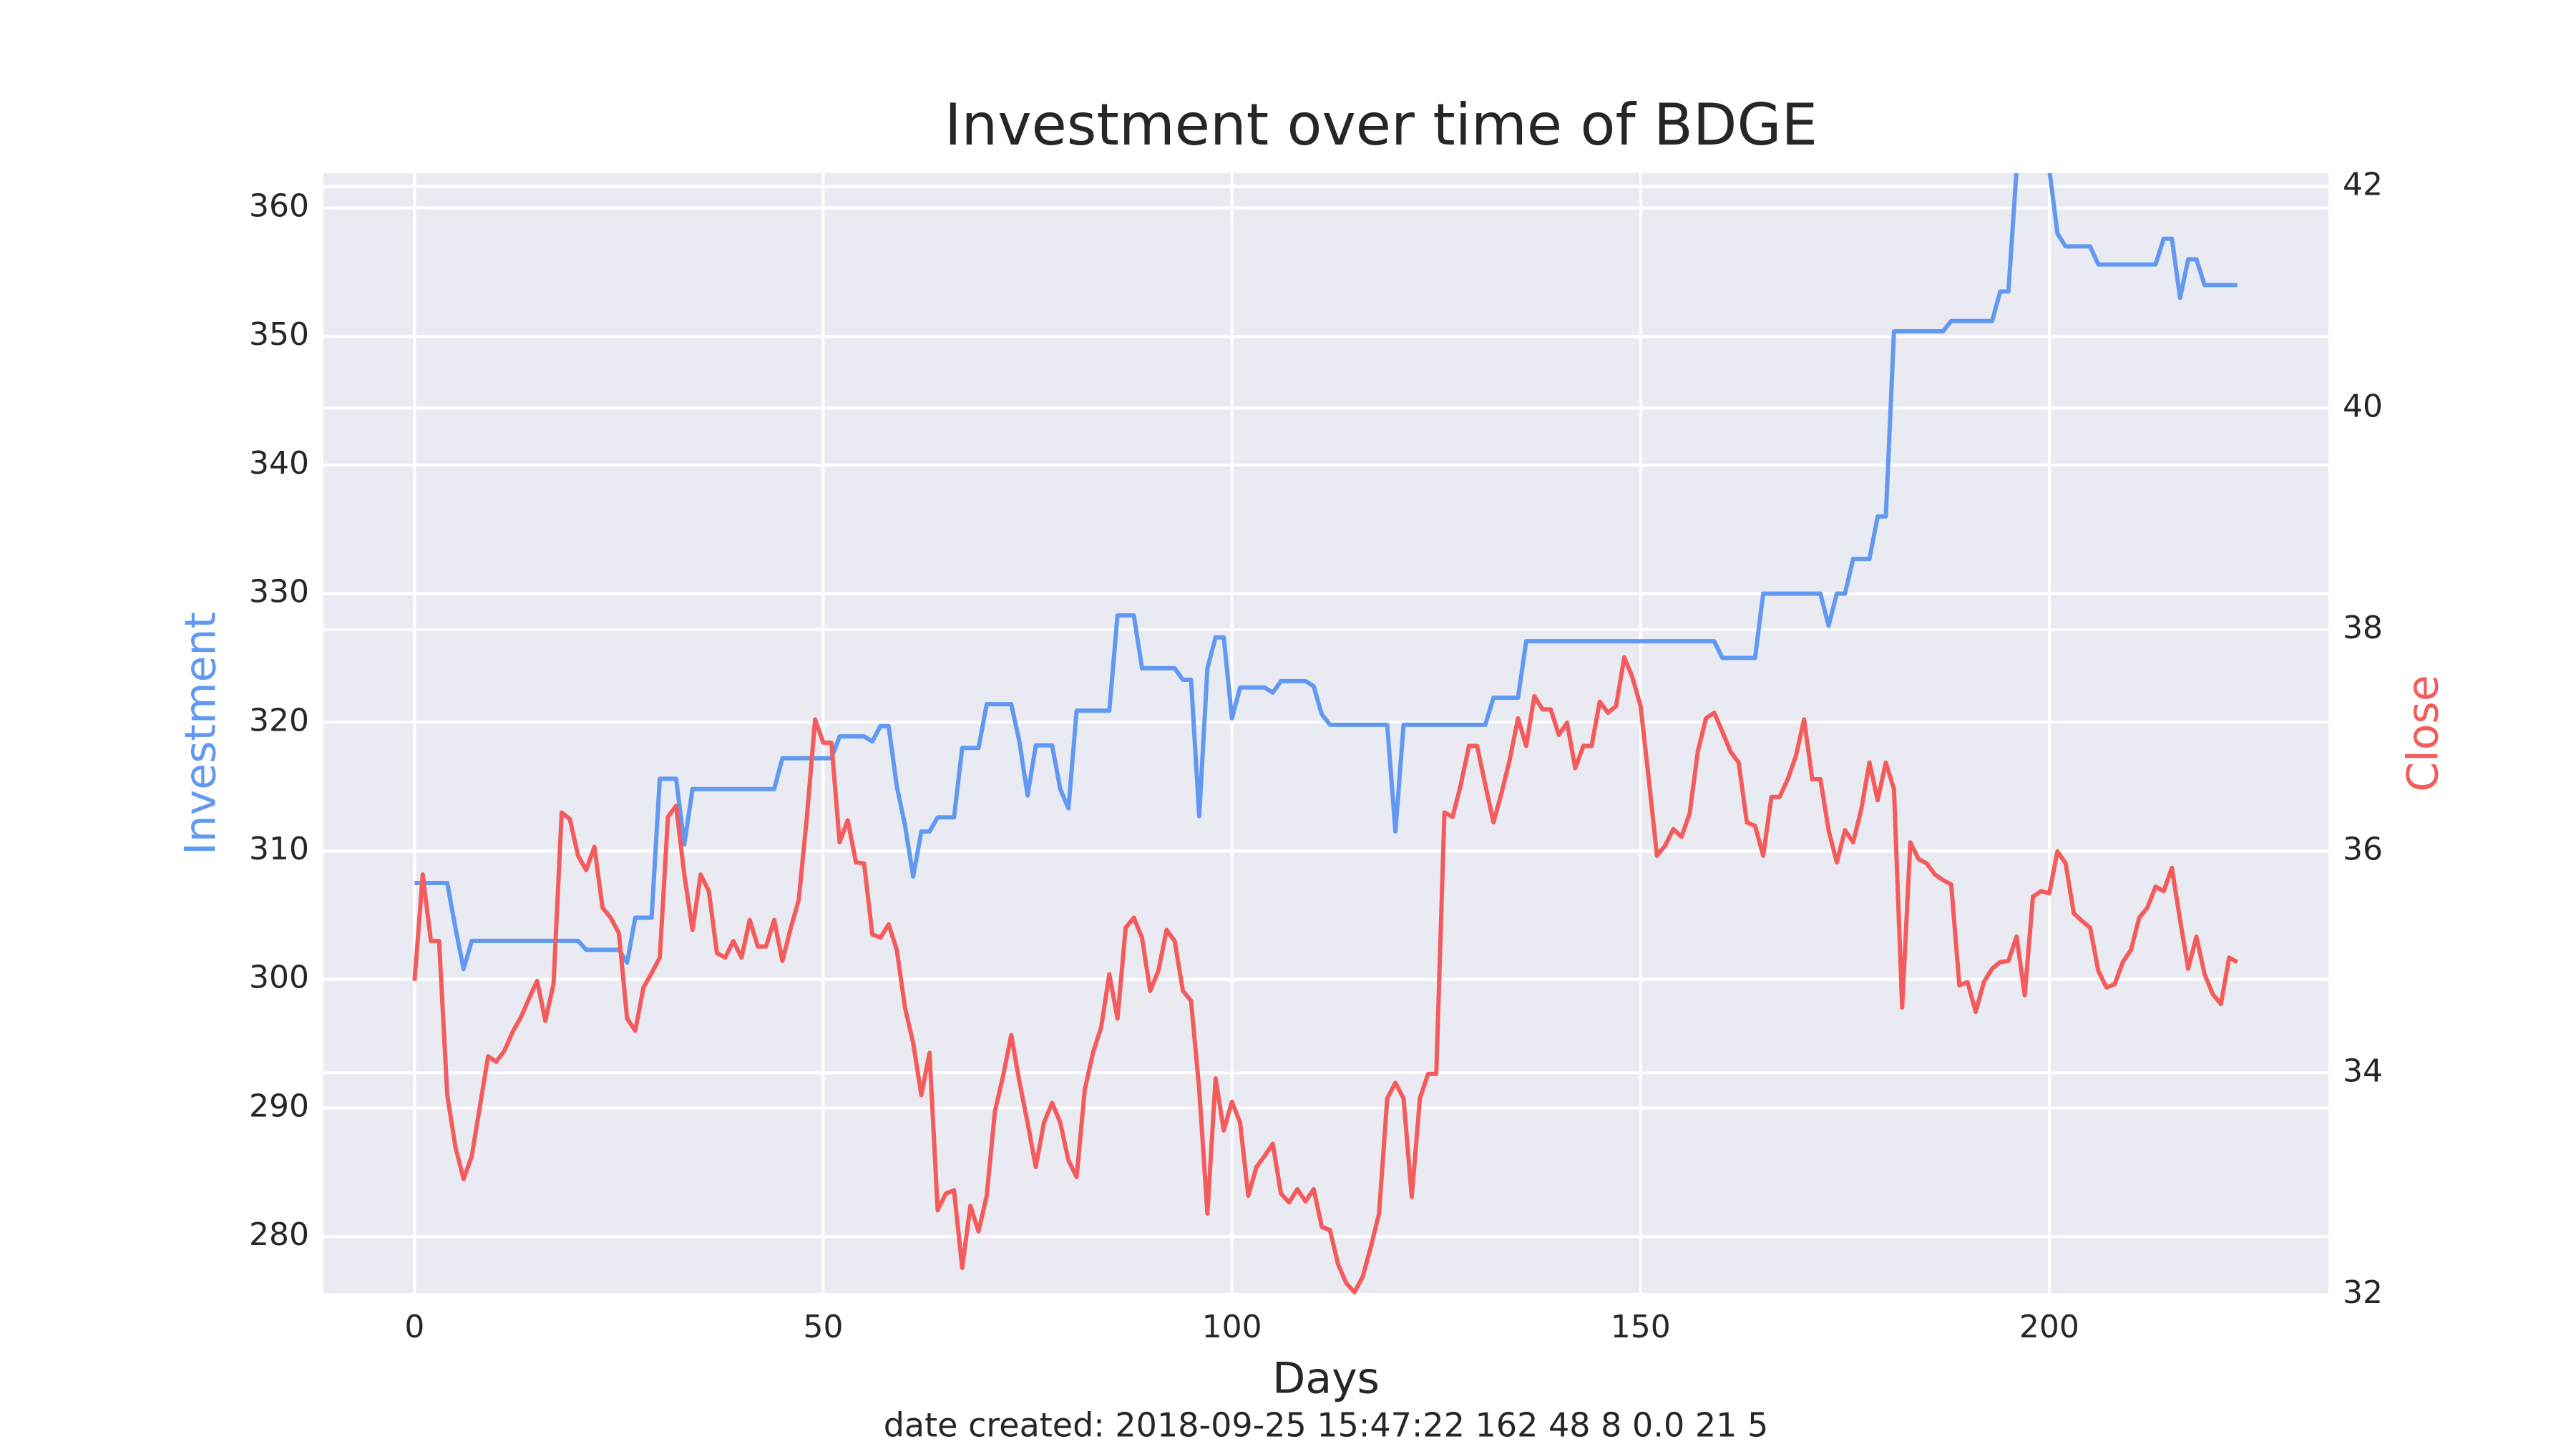 The image size is (2576, 1449). What do you see at coordinates (824, 1327) in the screenshot?
I see `x-tick-label: 50` at bounding box center [824, 1327].